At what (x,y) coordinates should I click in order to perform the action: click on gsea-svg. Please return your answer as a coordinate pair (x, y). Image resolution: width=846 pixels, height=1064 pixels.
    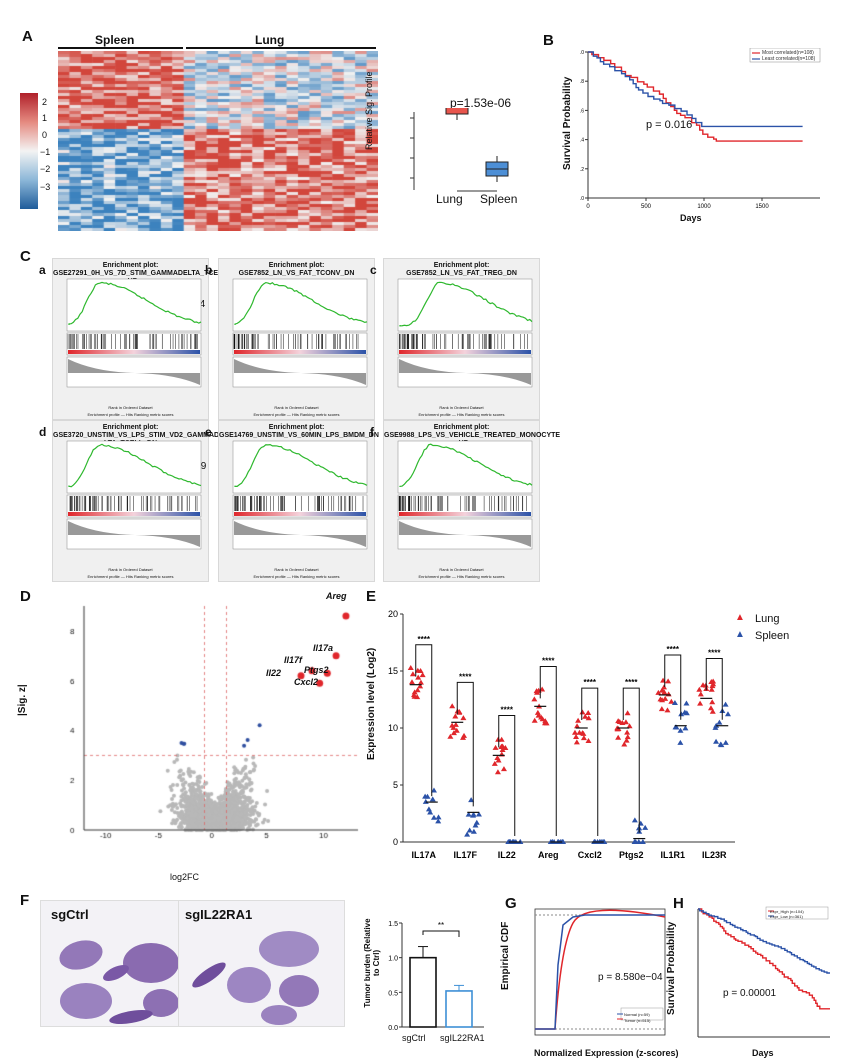
    Looking at the image, I should click on (300, 333).